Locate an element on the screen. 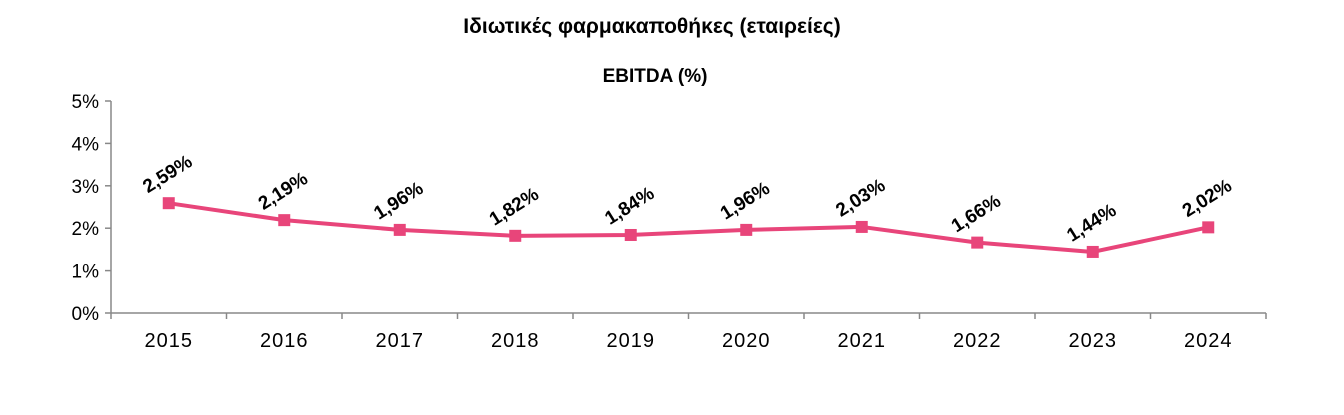  x-tick-label: 2016 is located at coordinates (284, 341).